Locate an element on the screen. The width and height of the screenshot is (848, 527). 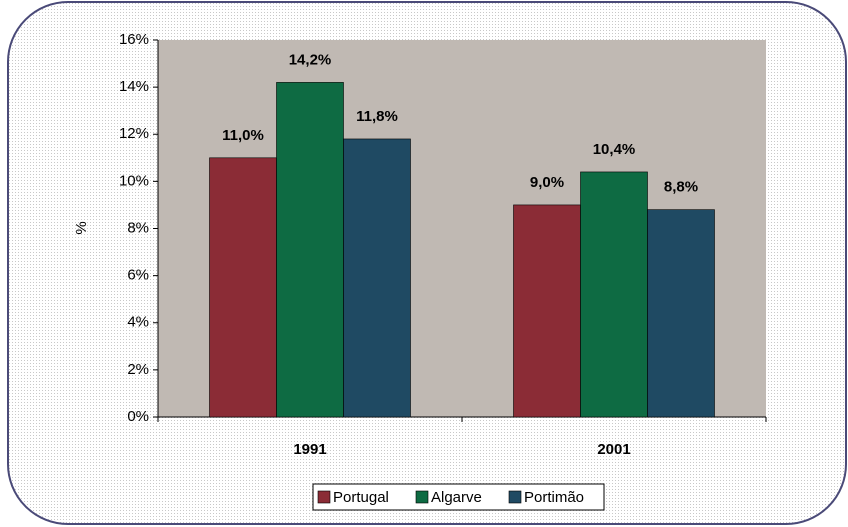
x-tick-label: 1991 is located at coordinates (309, 449).